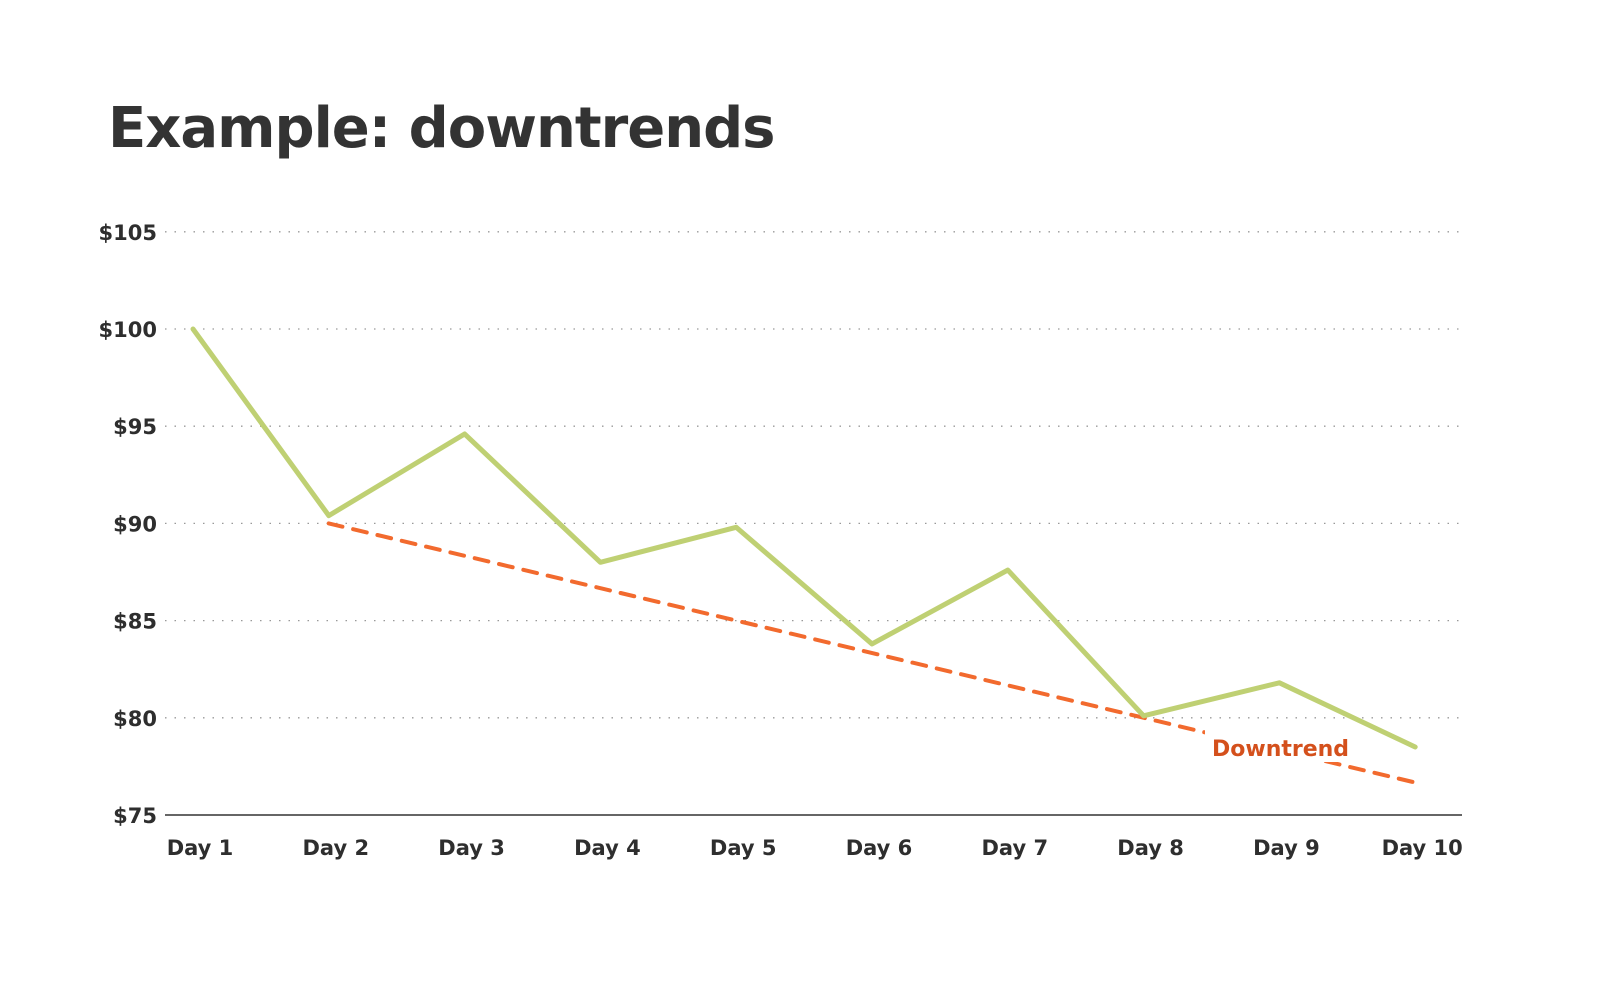  Describe the element at coordinates (336, 848) in the screenshot. I see `x-tick-label: Day 2` at that location.